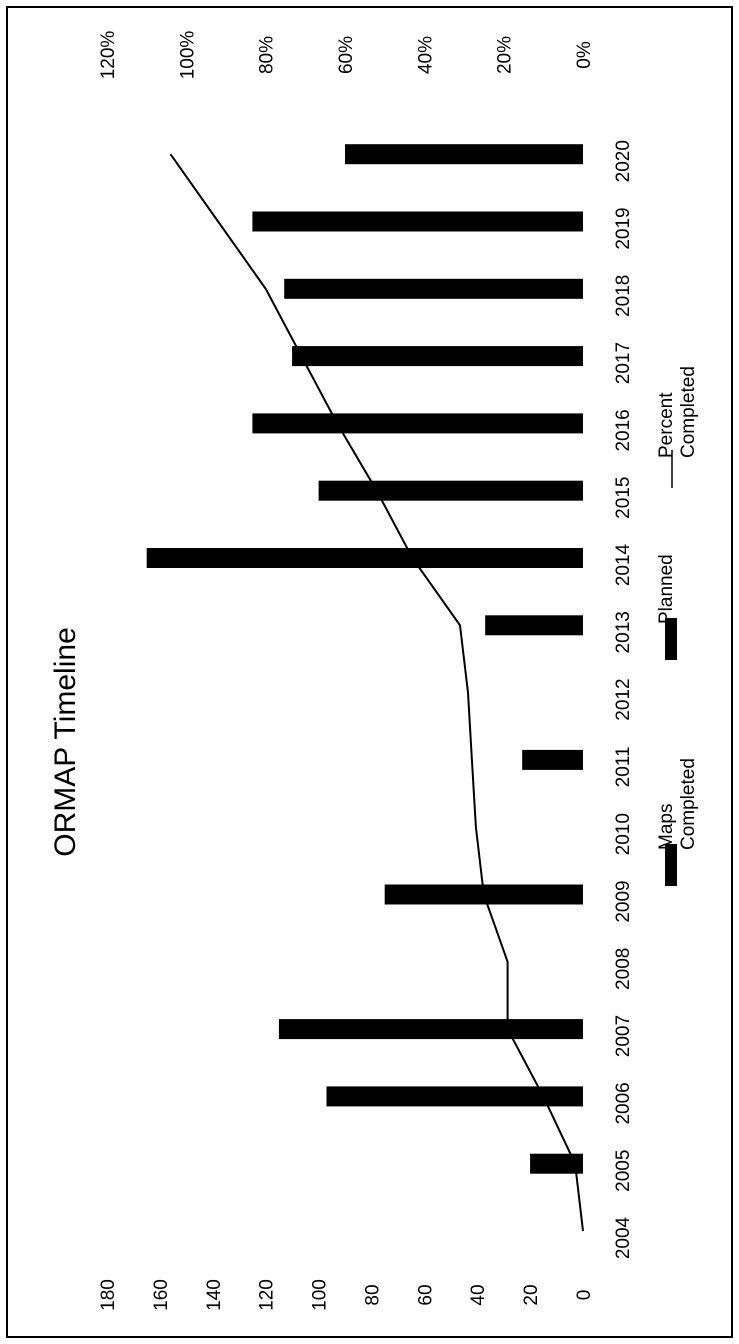  I want to click on category-label-2011: 2011, so click(623, 766).